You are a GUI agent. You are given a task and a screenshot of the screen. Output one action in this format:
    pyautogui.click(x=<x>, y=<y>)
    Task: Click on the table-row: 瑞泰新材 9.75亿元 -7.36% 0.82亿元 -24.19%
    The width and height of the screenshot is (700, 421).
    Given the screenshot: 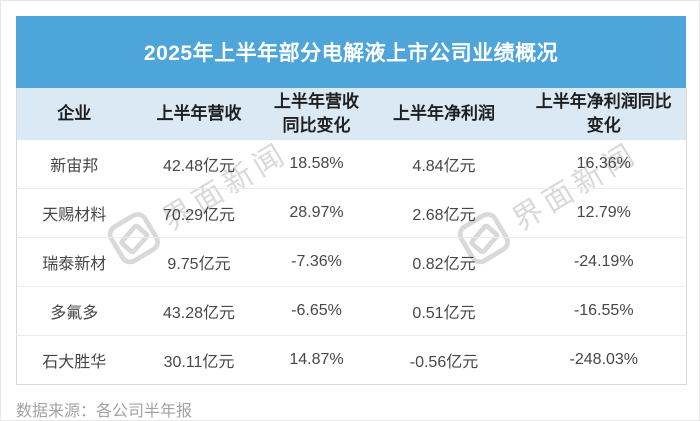 What is the action you would take?
    pyautogui.click(x=351, y=262)
    